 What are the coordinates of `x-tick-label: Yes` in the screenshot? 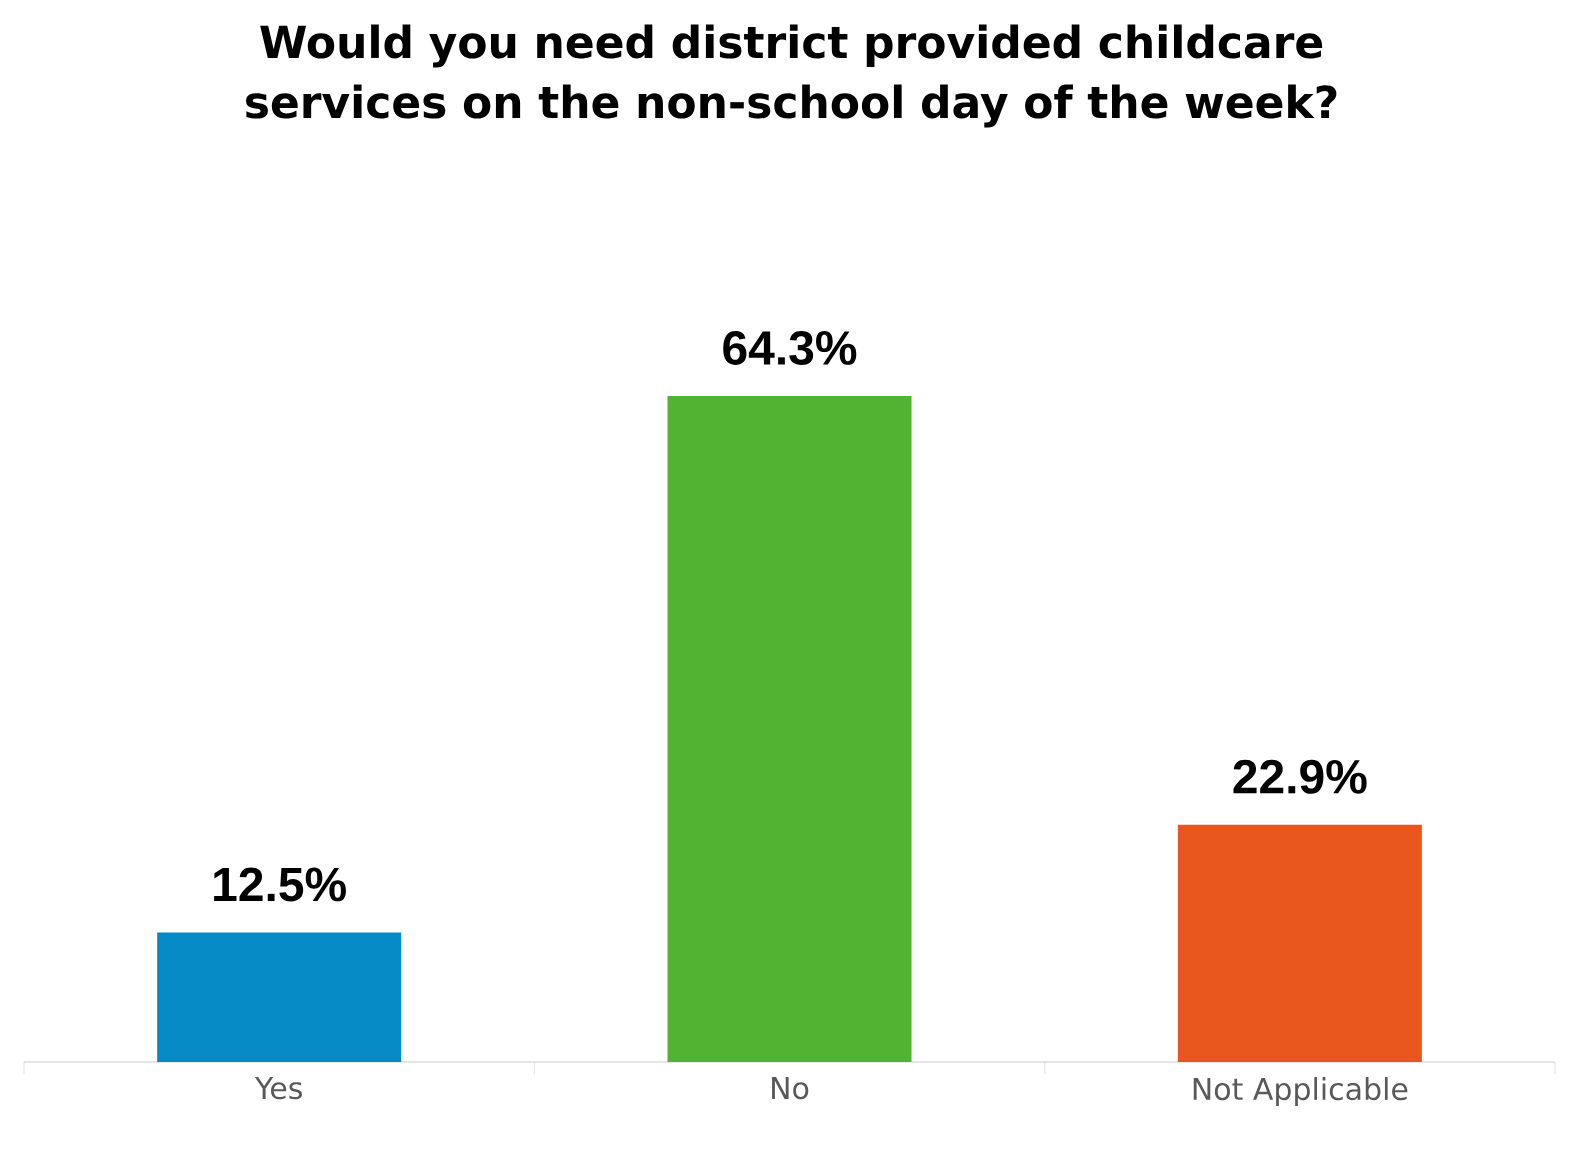 It's located at (278, 1088).